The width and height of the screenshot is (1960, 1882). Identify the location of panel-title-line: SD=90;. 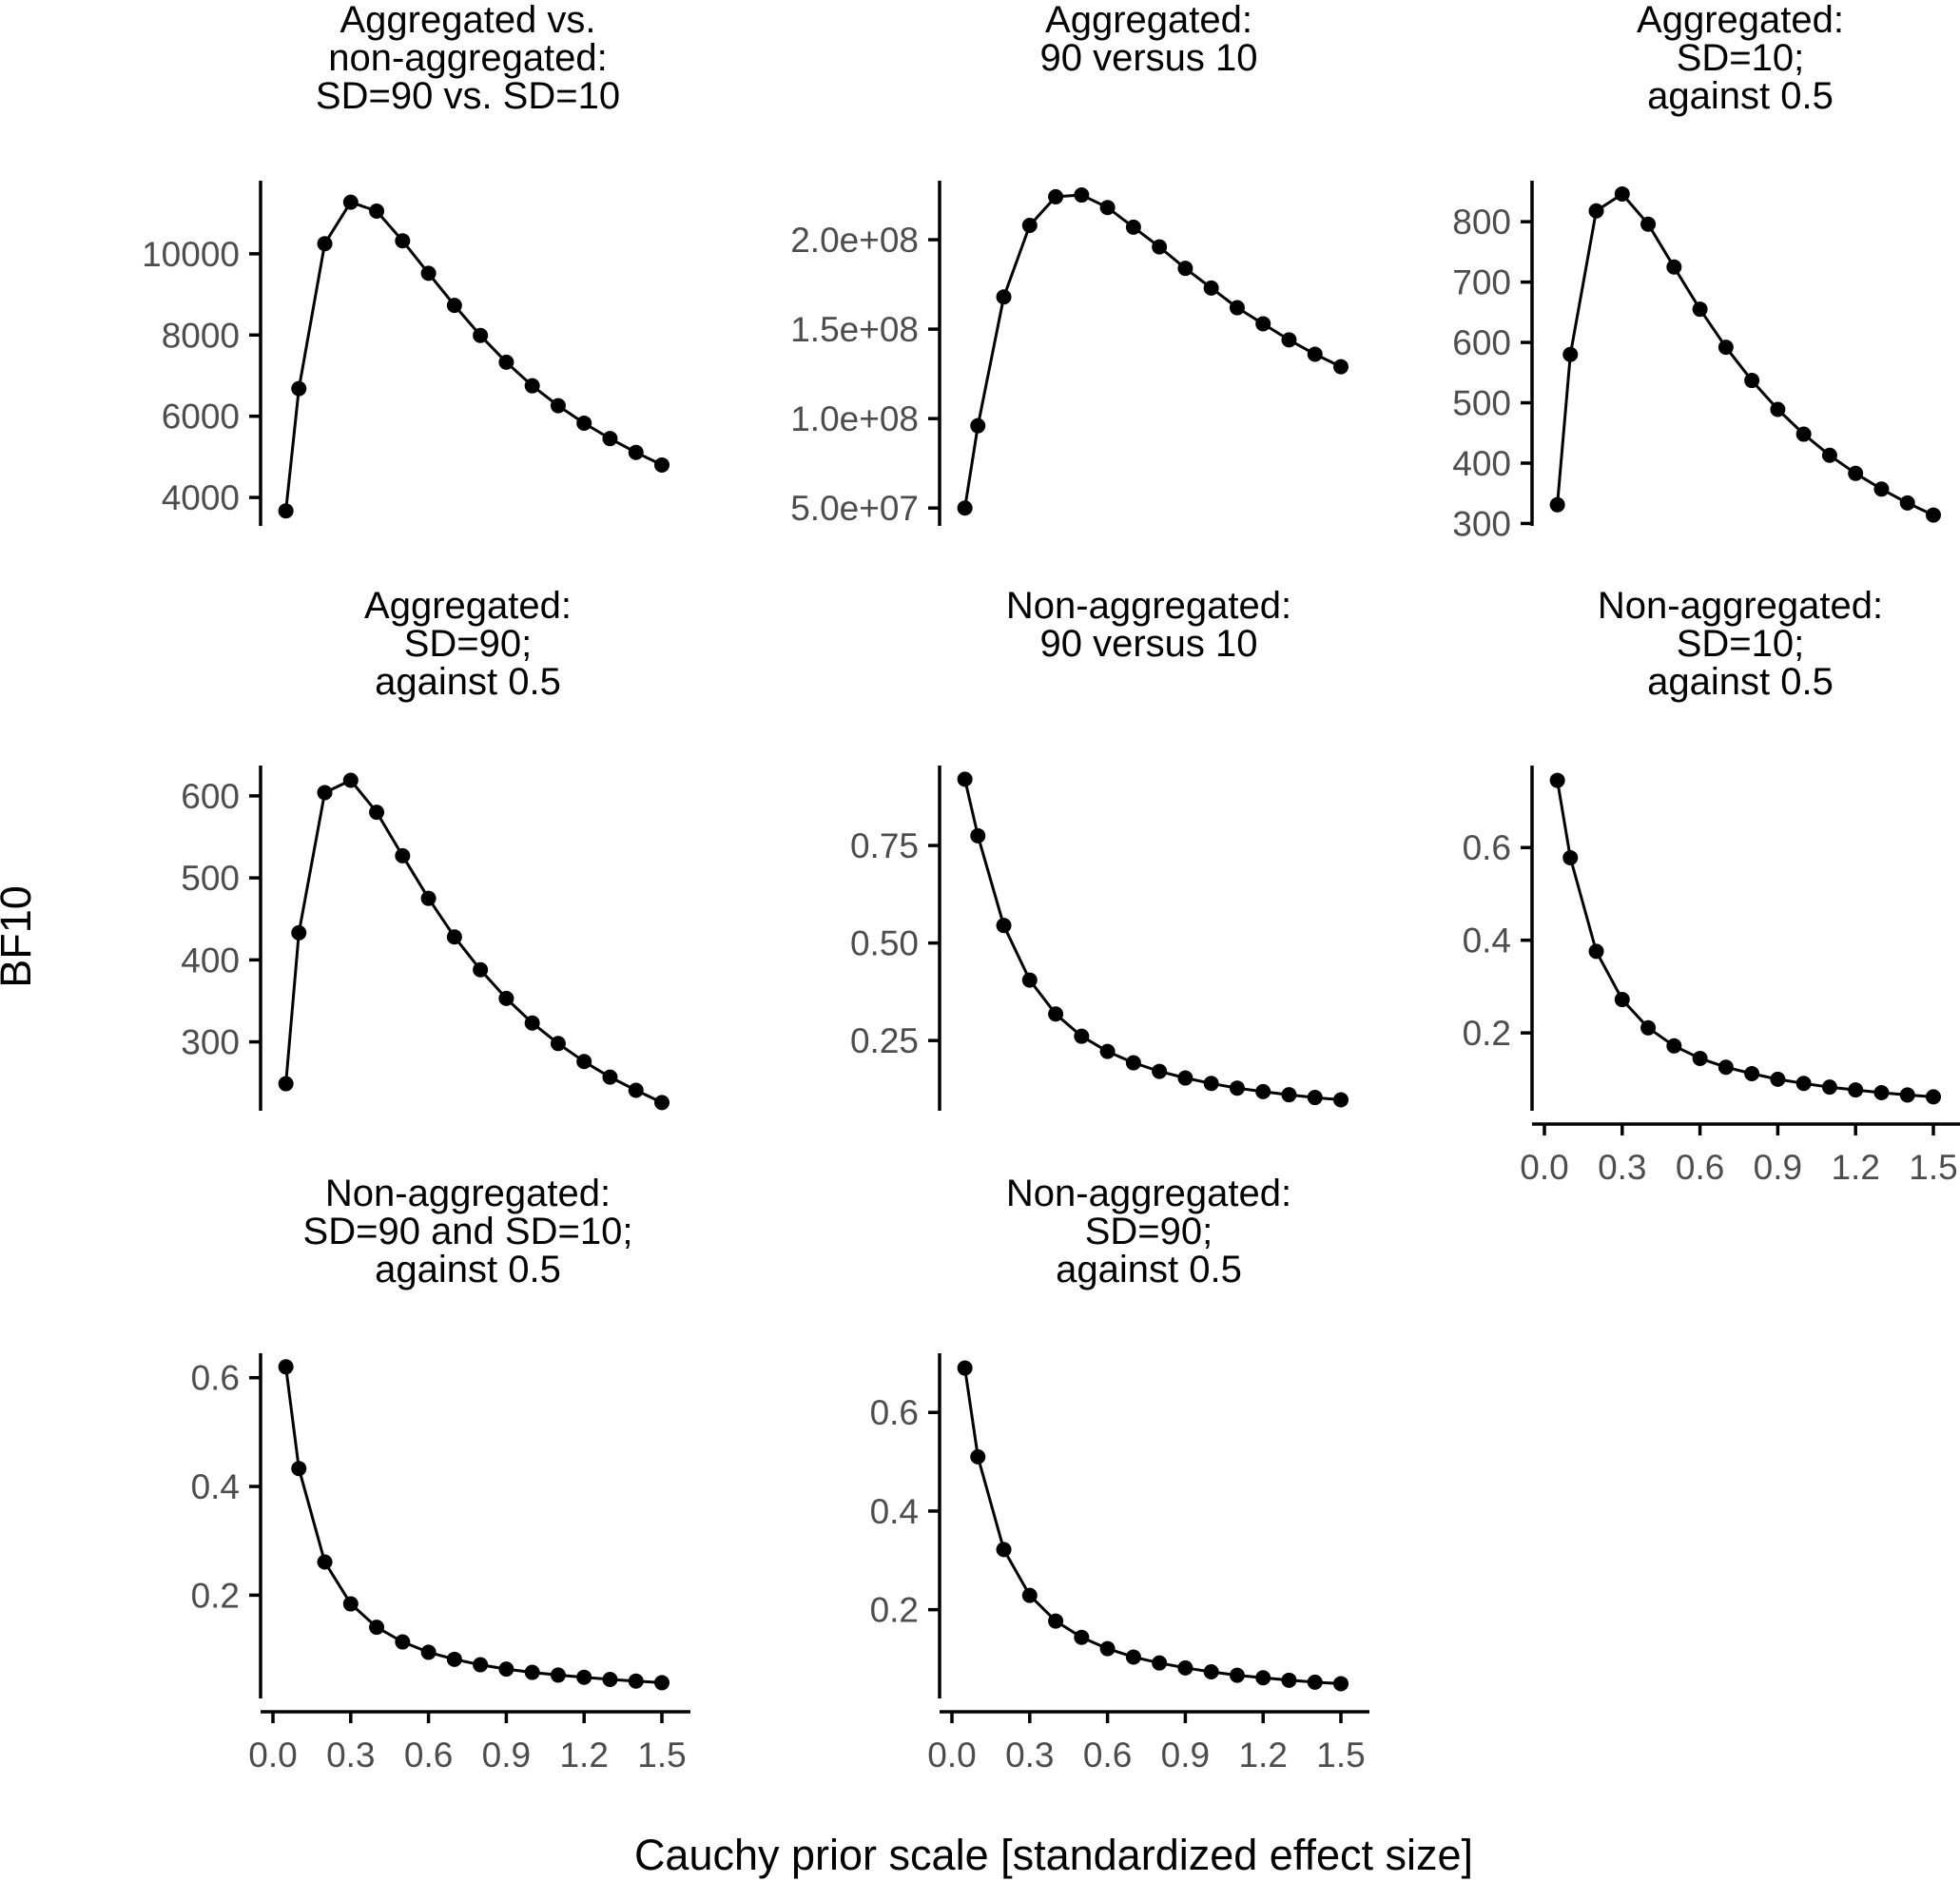
(1149, 1231).